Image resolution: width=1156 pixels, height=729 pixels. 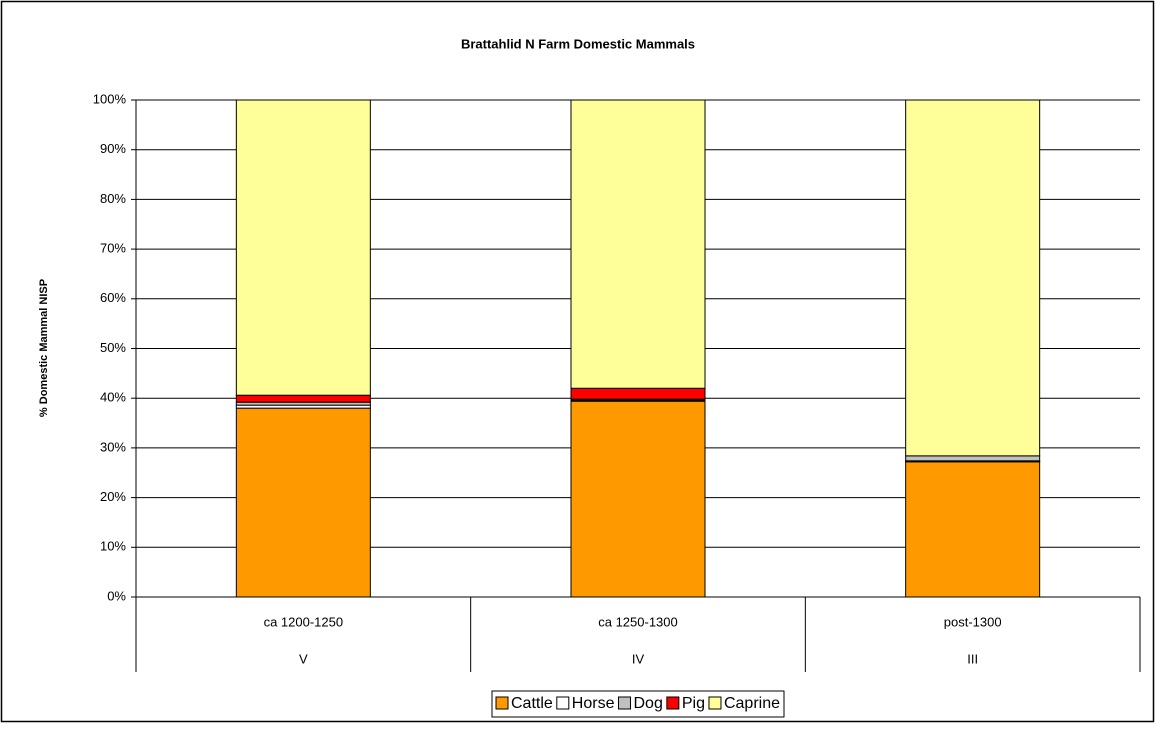 I want to click on x-tick-label-group: V, so click(x=303, y=658).